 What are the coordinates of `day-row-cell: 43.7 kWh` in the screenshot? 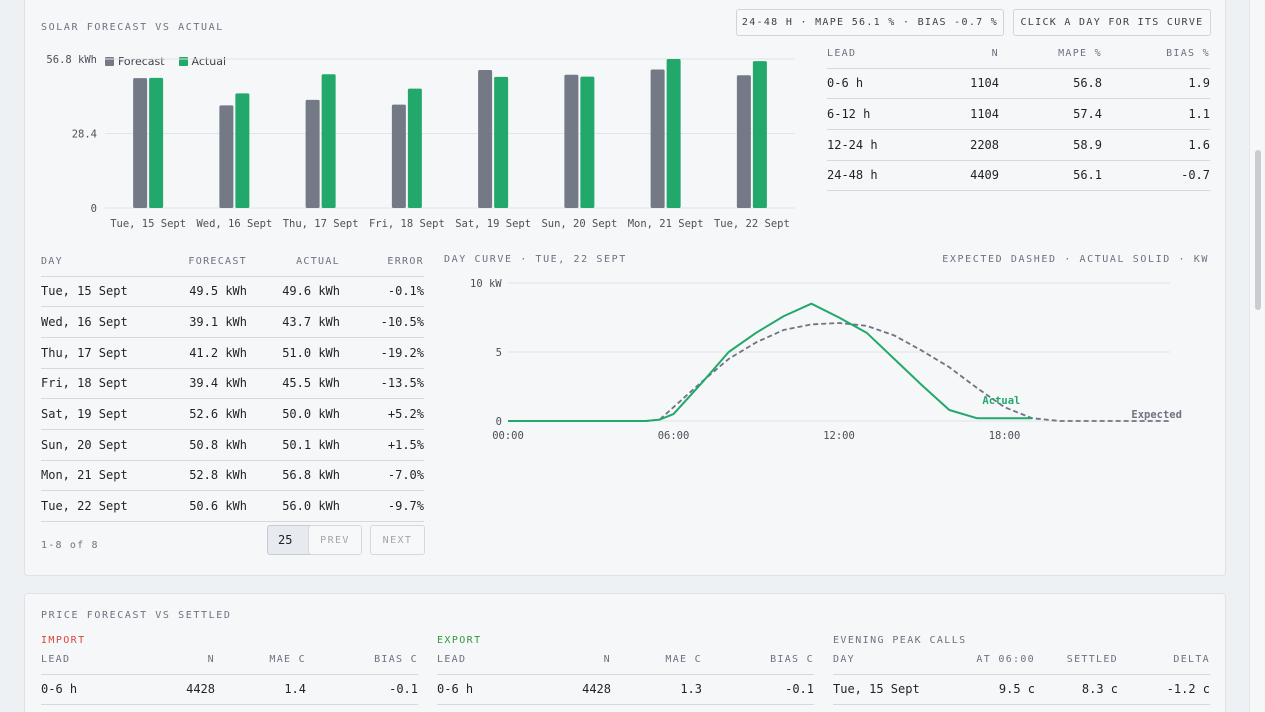 It's located at (293, 322).